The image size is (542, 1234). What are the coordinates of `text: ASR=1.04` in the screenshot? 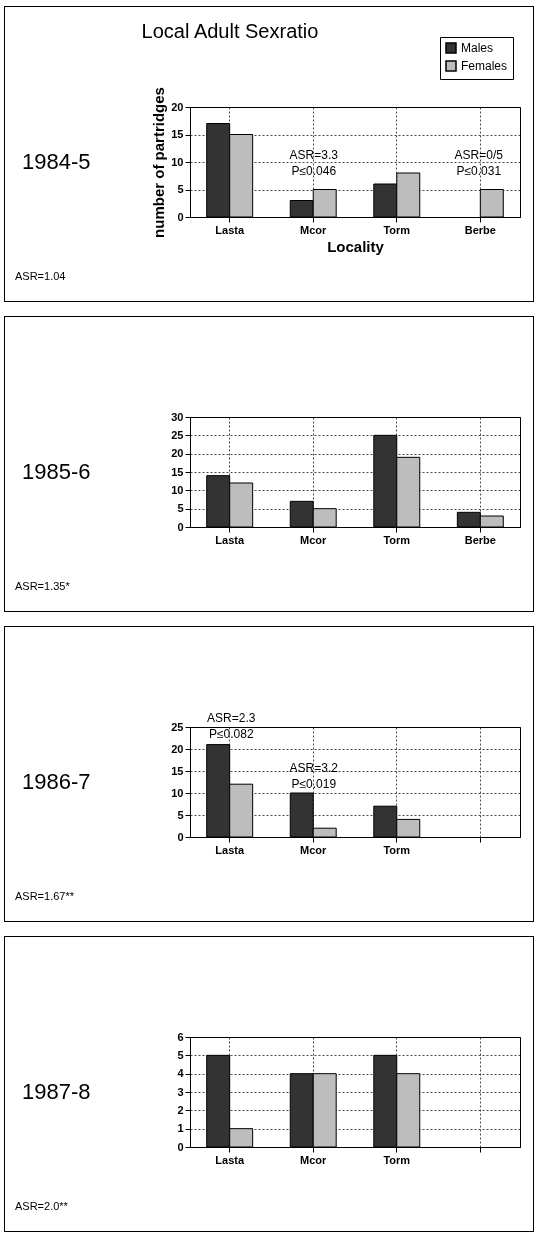 It's located at (40, 276).